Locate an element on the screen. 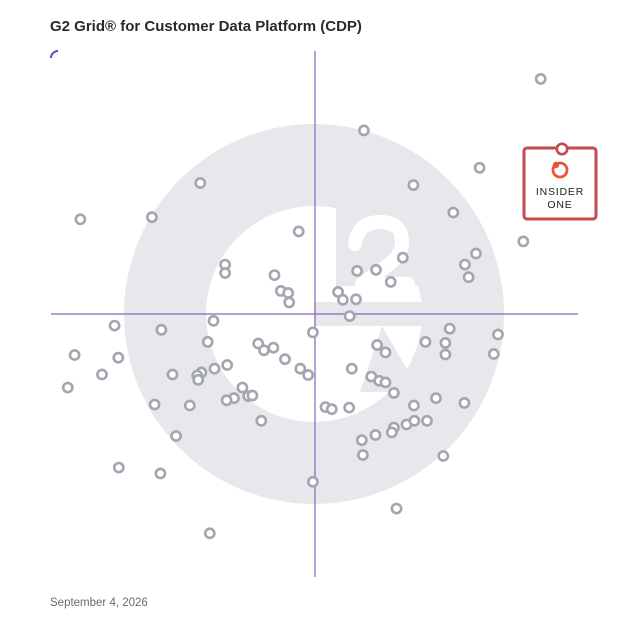  highlight-badge: INSIDER ONE is located at coordinates (560, 181).